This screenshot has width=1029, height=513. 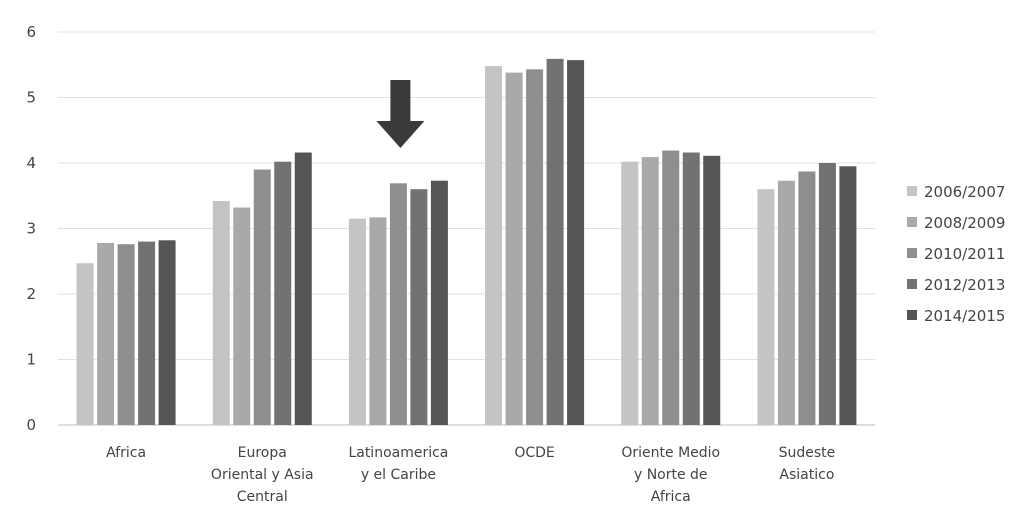 I want to click on x-tick-label: Europa Oriental y Asia Central, so click(x=262, y=475).